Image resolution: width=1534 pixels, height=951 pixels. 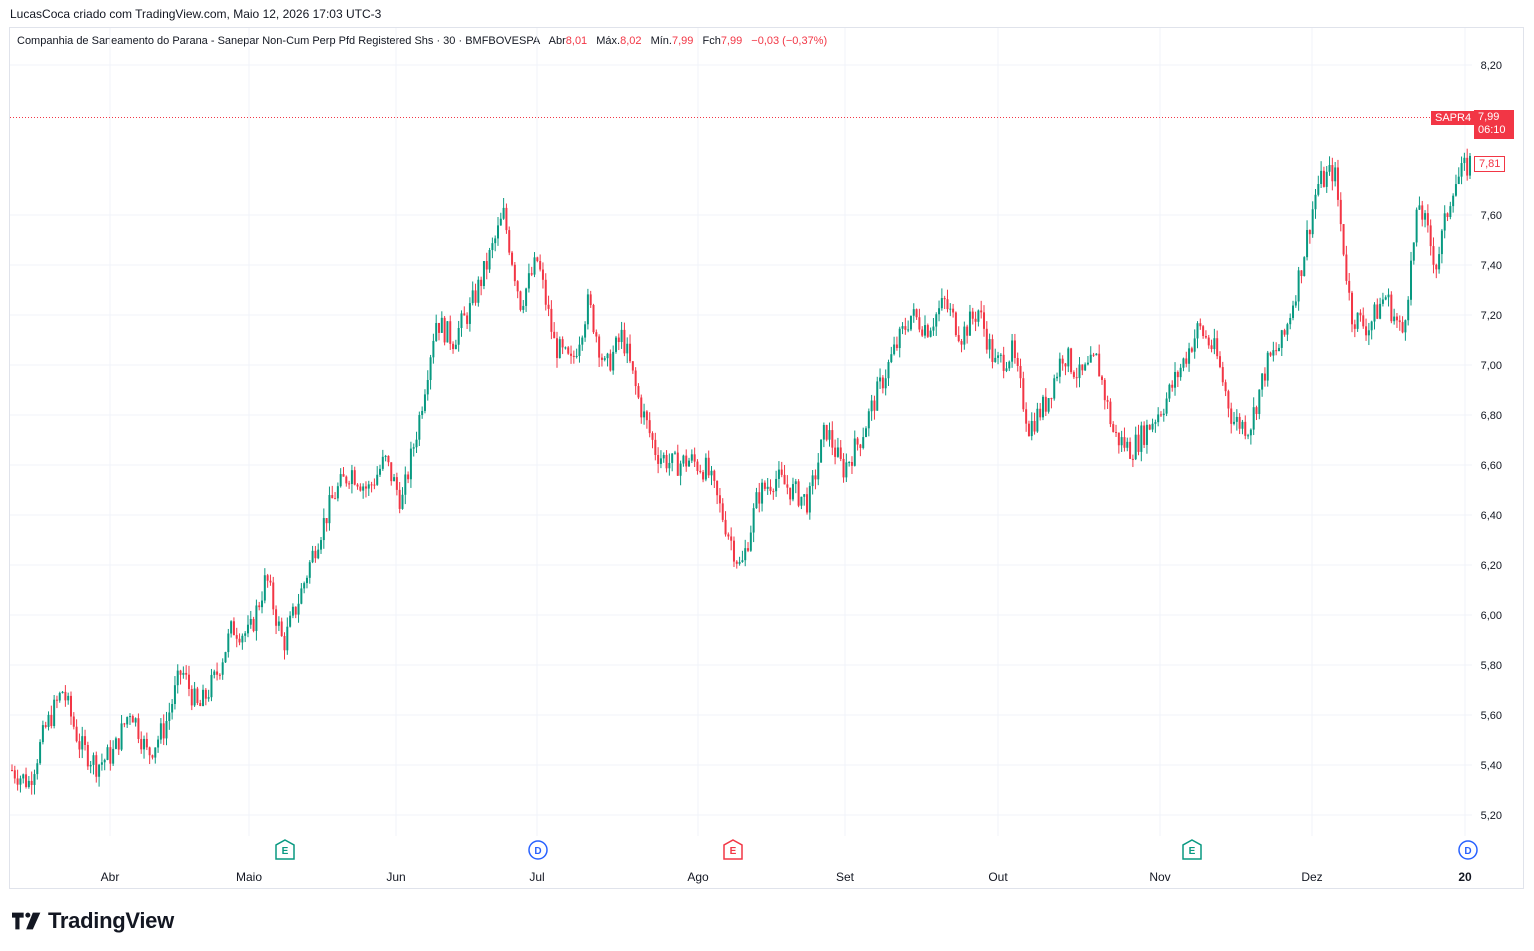 I want to click on y-tick-label: 6,60, so click(x=1491, y=466).